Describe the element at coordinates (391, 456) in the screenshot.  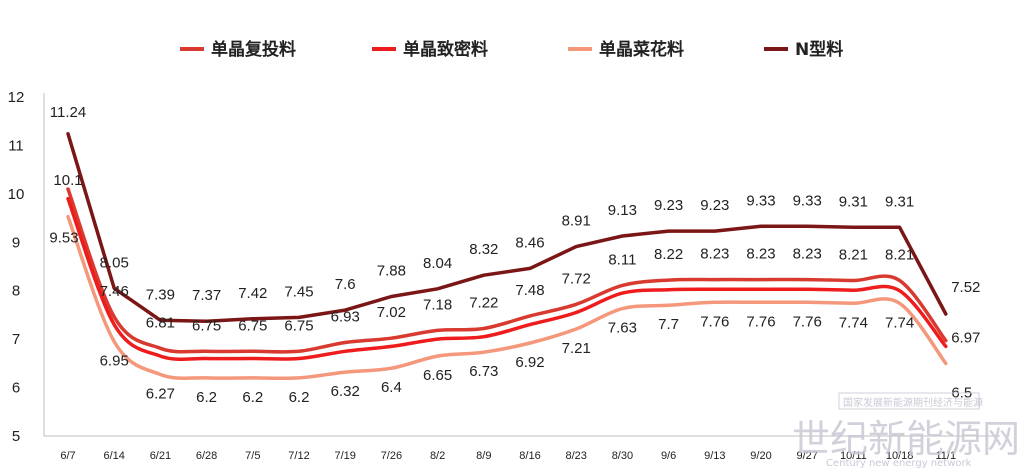
I see `x-tick-label: 7/26` at that location.